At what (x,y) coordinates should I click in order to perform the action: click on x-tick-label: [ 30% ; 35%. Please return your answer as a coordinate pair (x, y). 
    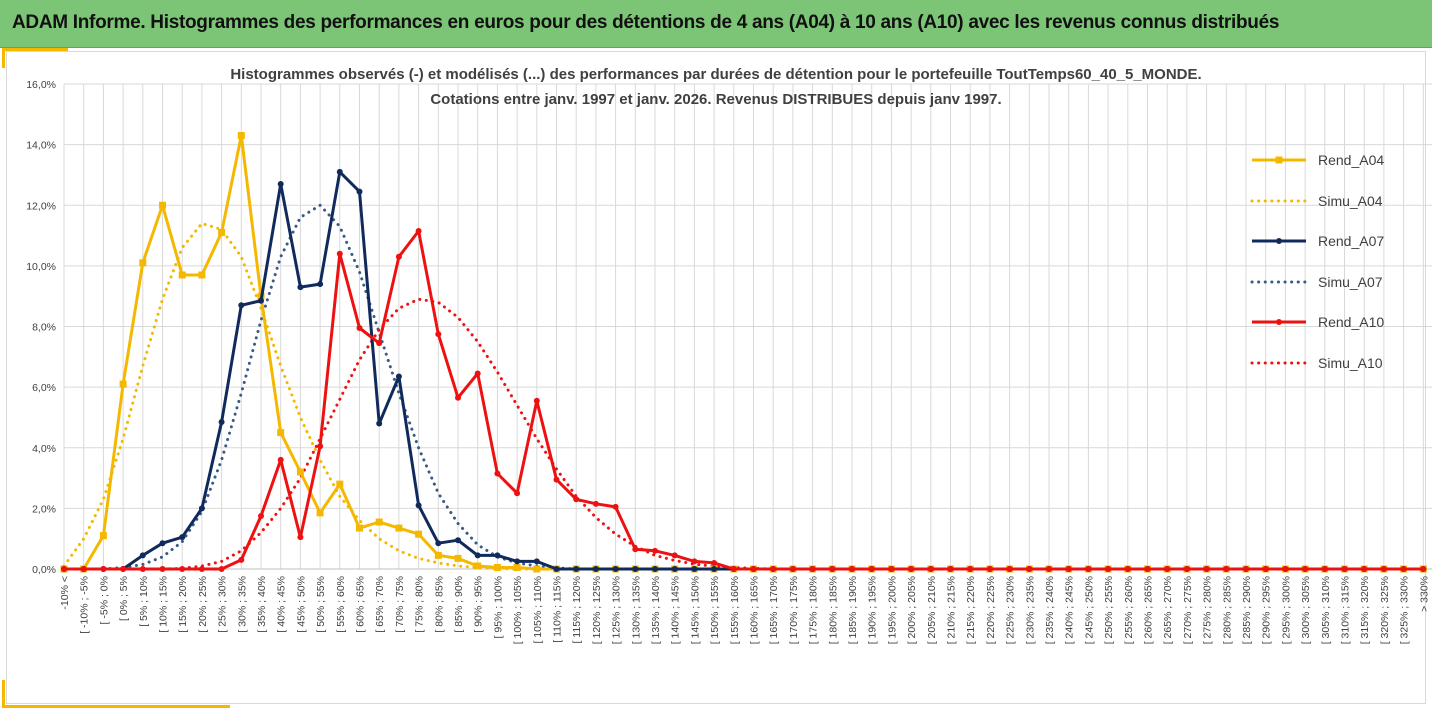
    Looking at the image, I should click on (242, 604).